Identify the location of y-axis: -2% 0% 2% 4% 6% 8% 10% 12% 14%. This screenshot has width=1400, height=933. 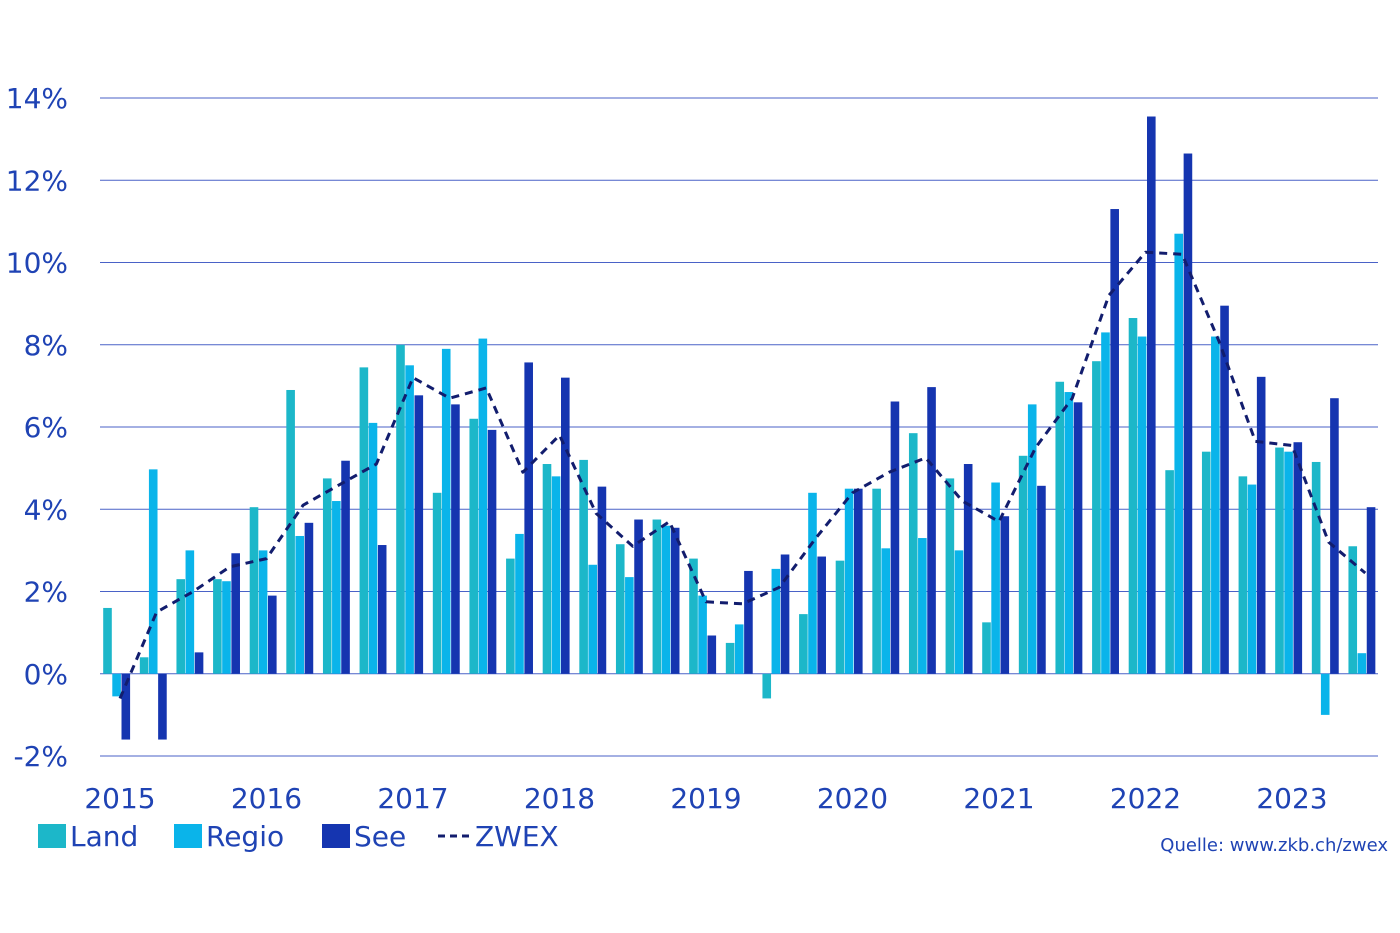
(37, 427).